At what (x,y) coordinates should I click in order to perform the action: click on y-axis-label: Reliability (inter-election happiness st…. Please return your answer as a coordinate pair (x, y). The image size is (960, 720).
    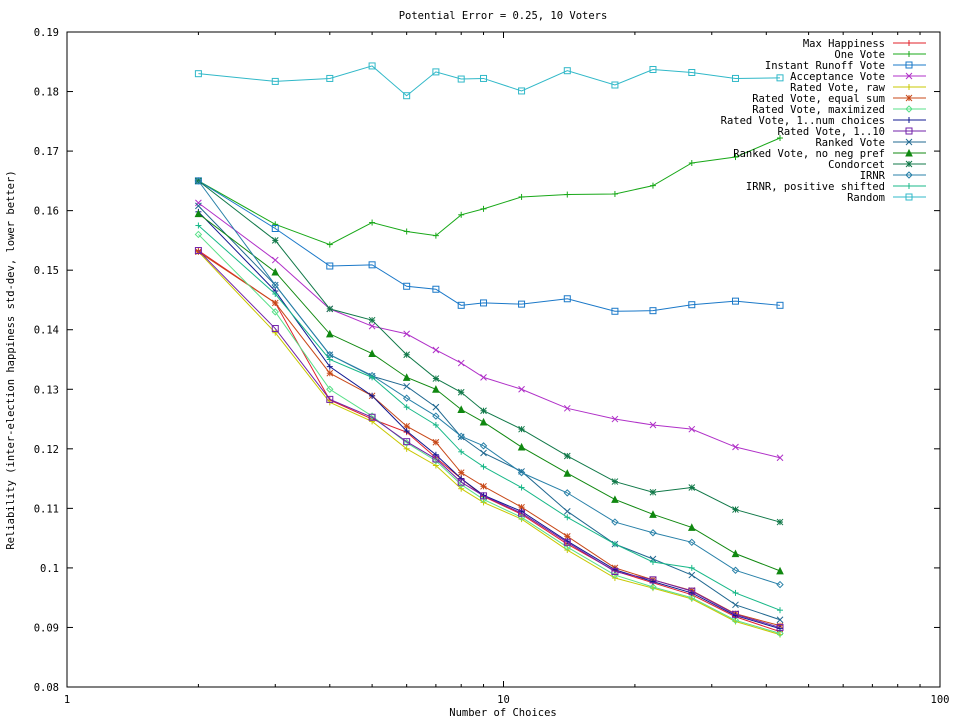
    Looking at the image, I should click on (11, 359).